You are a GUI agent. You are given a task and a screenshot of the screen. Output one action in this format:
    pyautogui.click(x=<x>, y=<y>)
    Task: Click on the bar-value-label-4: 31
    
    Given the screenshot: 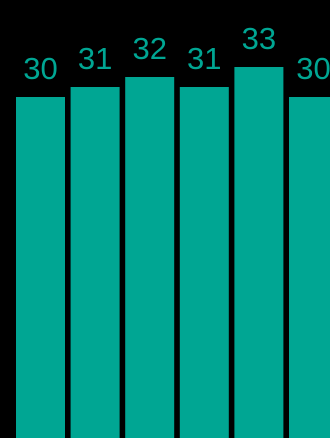 What is the action you would take?
    pyautogui.click(x=204, y=58)
    